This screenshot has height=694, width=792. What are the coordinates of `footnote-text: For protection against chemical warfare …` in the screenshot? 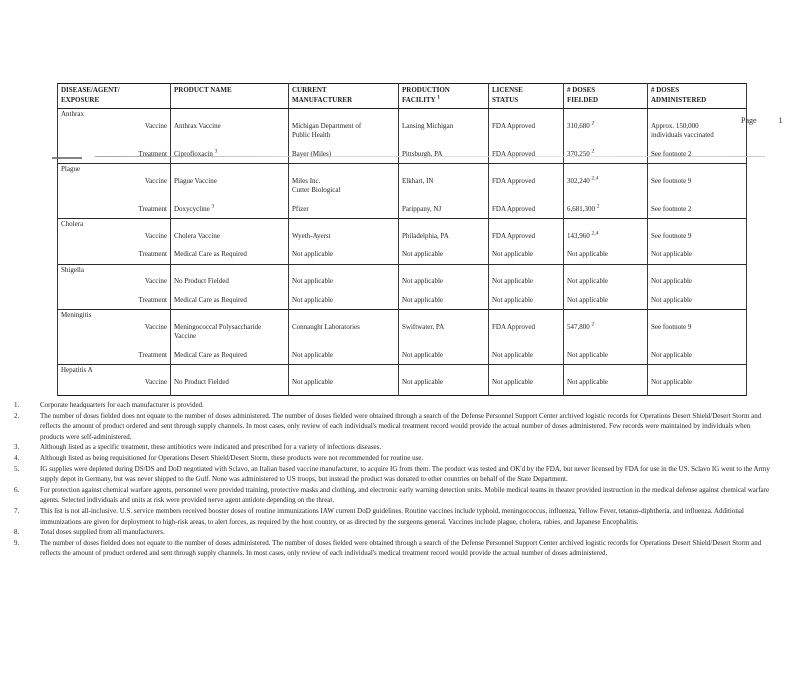 It's located at (405, 495).